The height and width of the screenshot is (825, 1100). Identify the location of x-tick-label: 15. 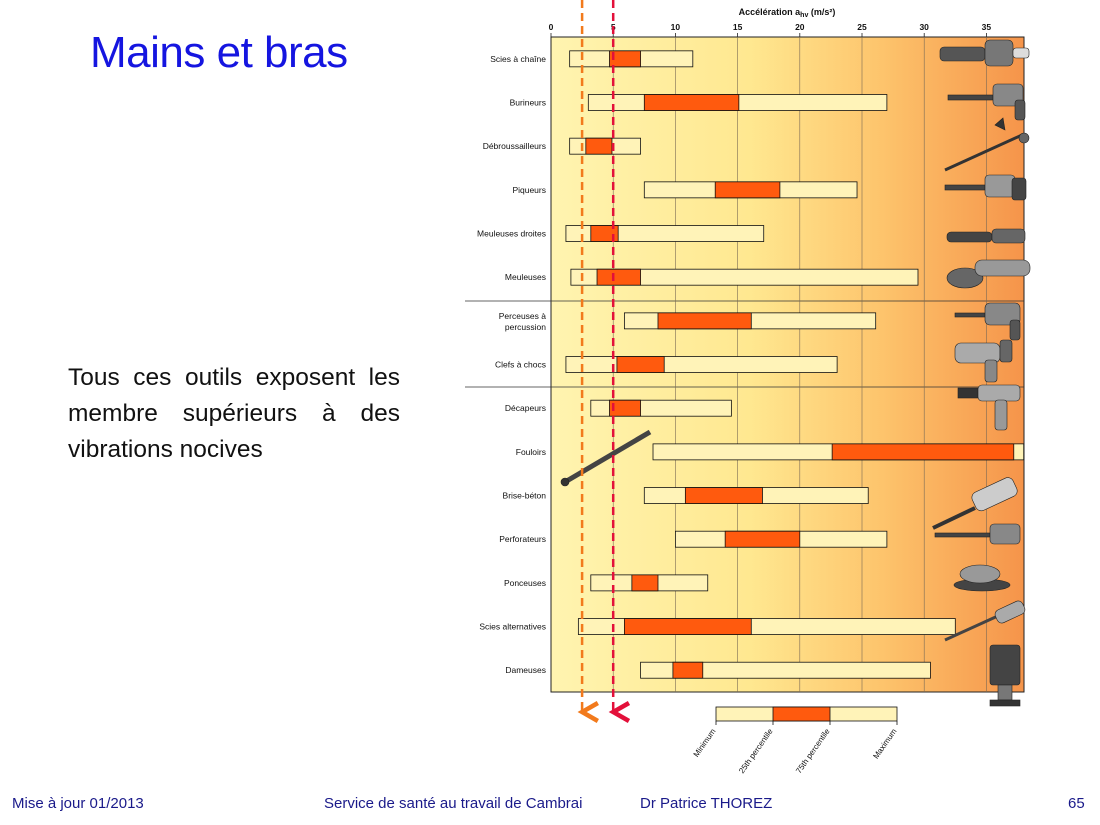
(738, 27).